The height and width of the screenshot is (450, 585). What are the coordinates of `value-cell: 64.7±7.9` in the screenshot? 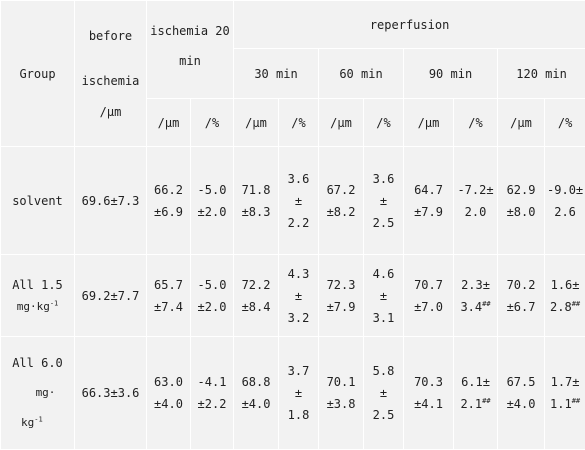 It's located at (429, 201).